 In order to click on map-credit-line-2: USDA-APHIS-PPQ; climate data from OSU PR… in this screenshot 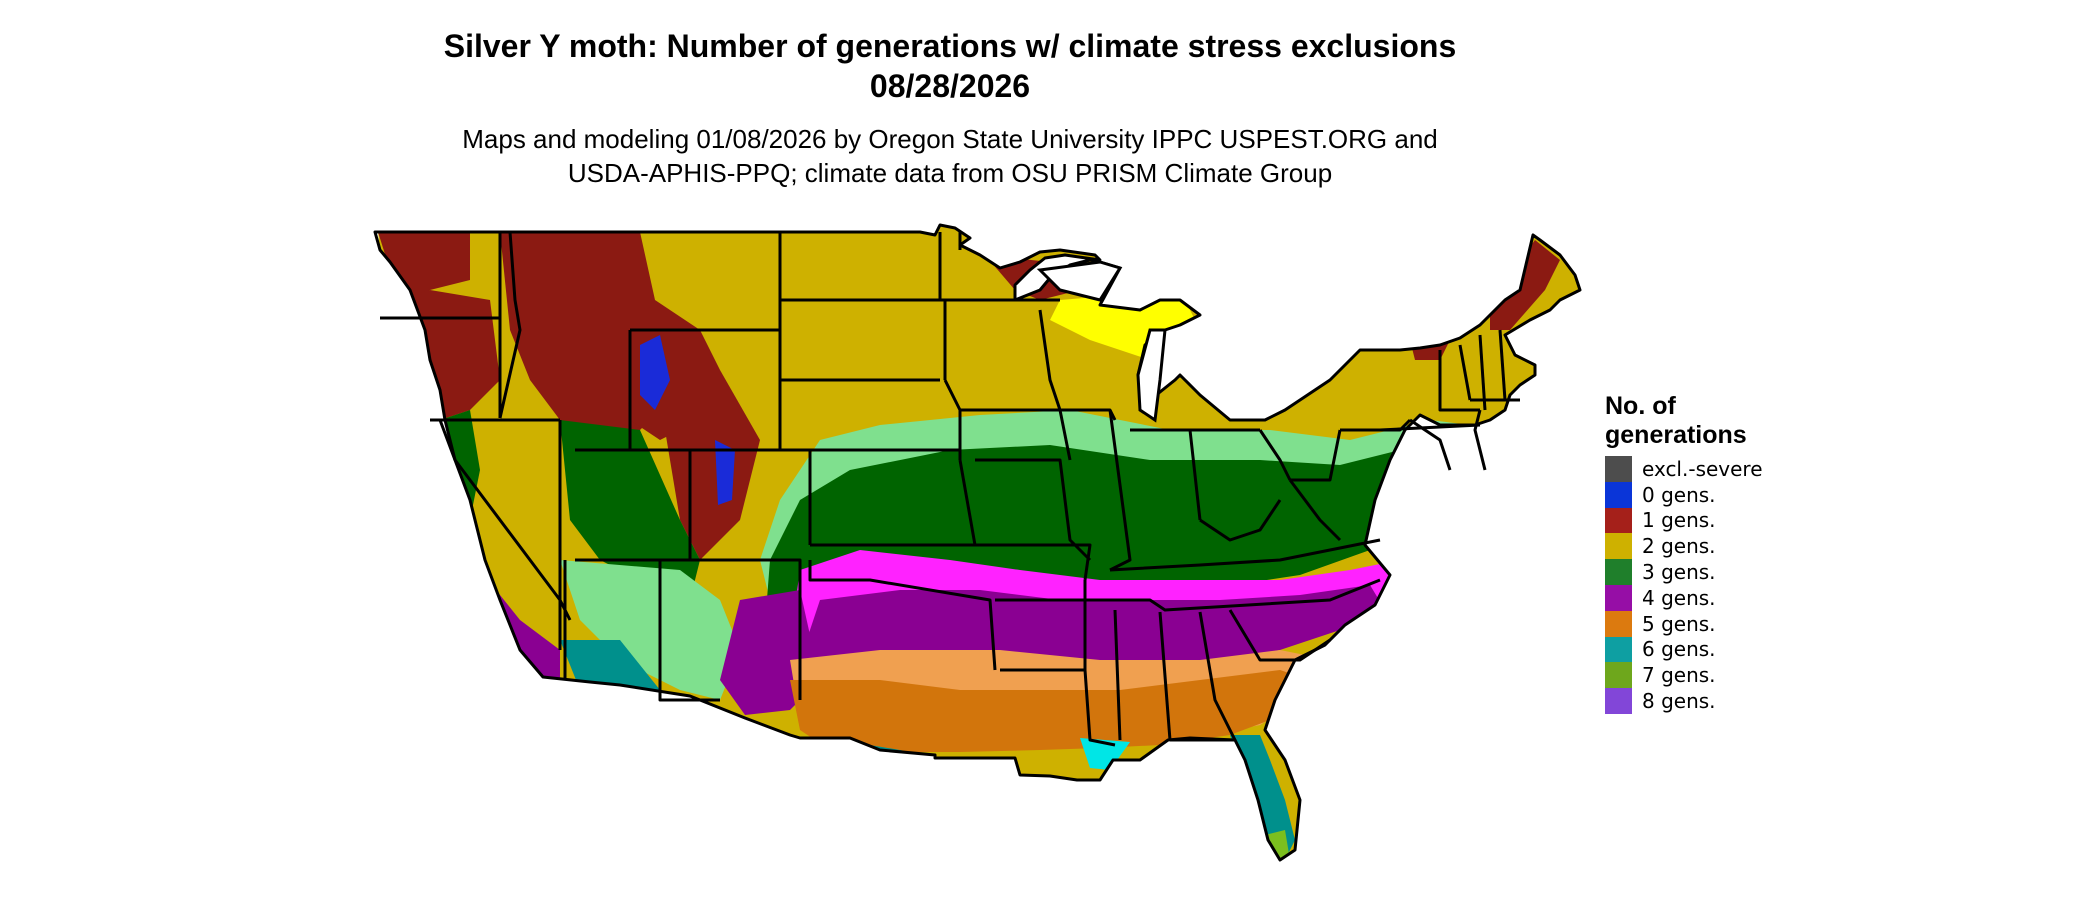, I will do `click(950, 173)`.